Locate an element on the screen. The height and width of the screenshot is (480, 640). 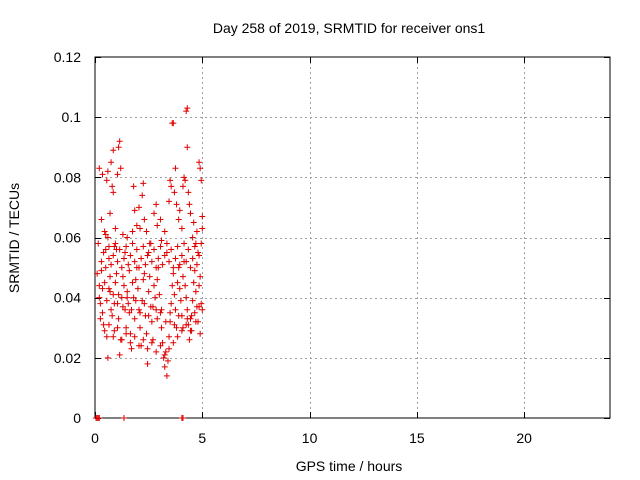
y-tick-label: 0.04 is located at coordinates (67, 298).